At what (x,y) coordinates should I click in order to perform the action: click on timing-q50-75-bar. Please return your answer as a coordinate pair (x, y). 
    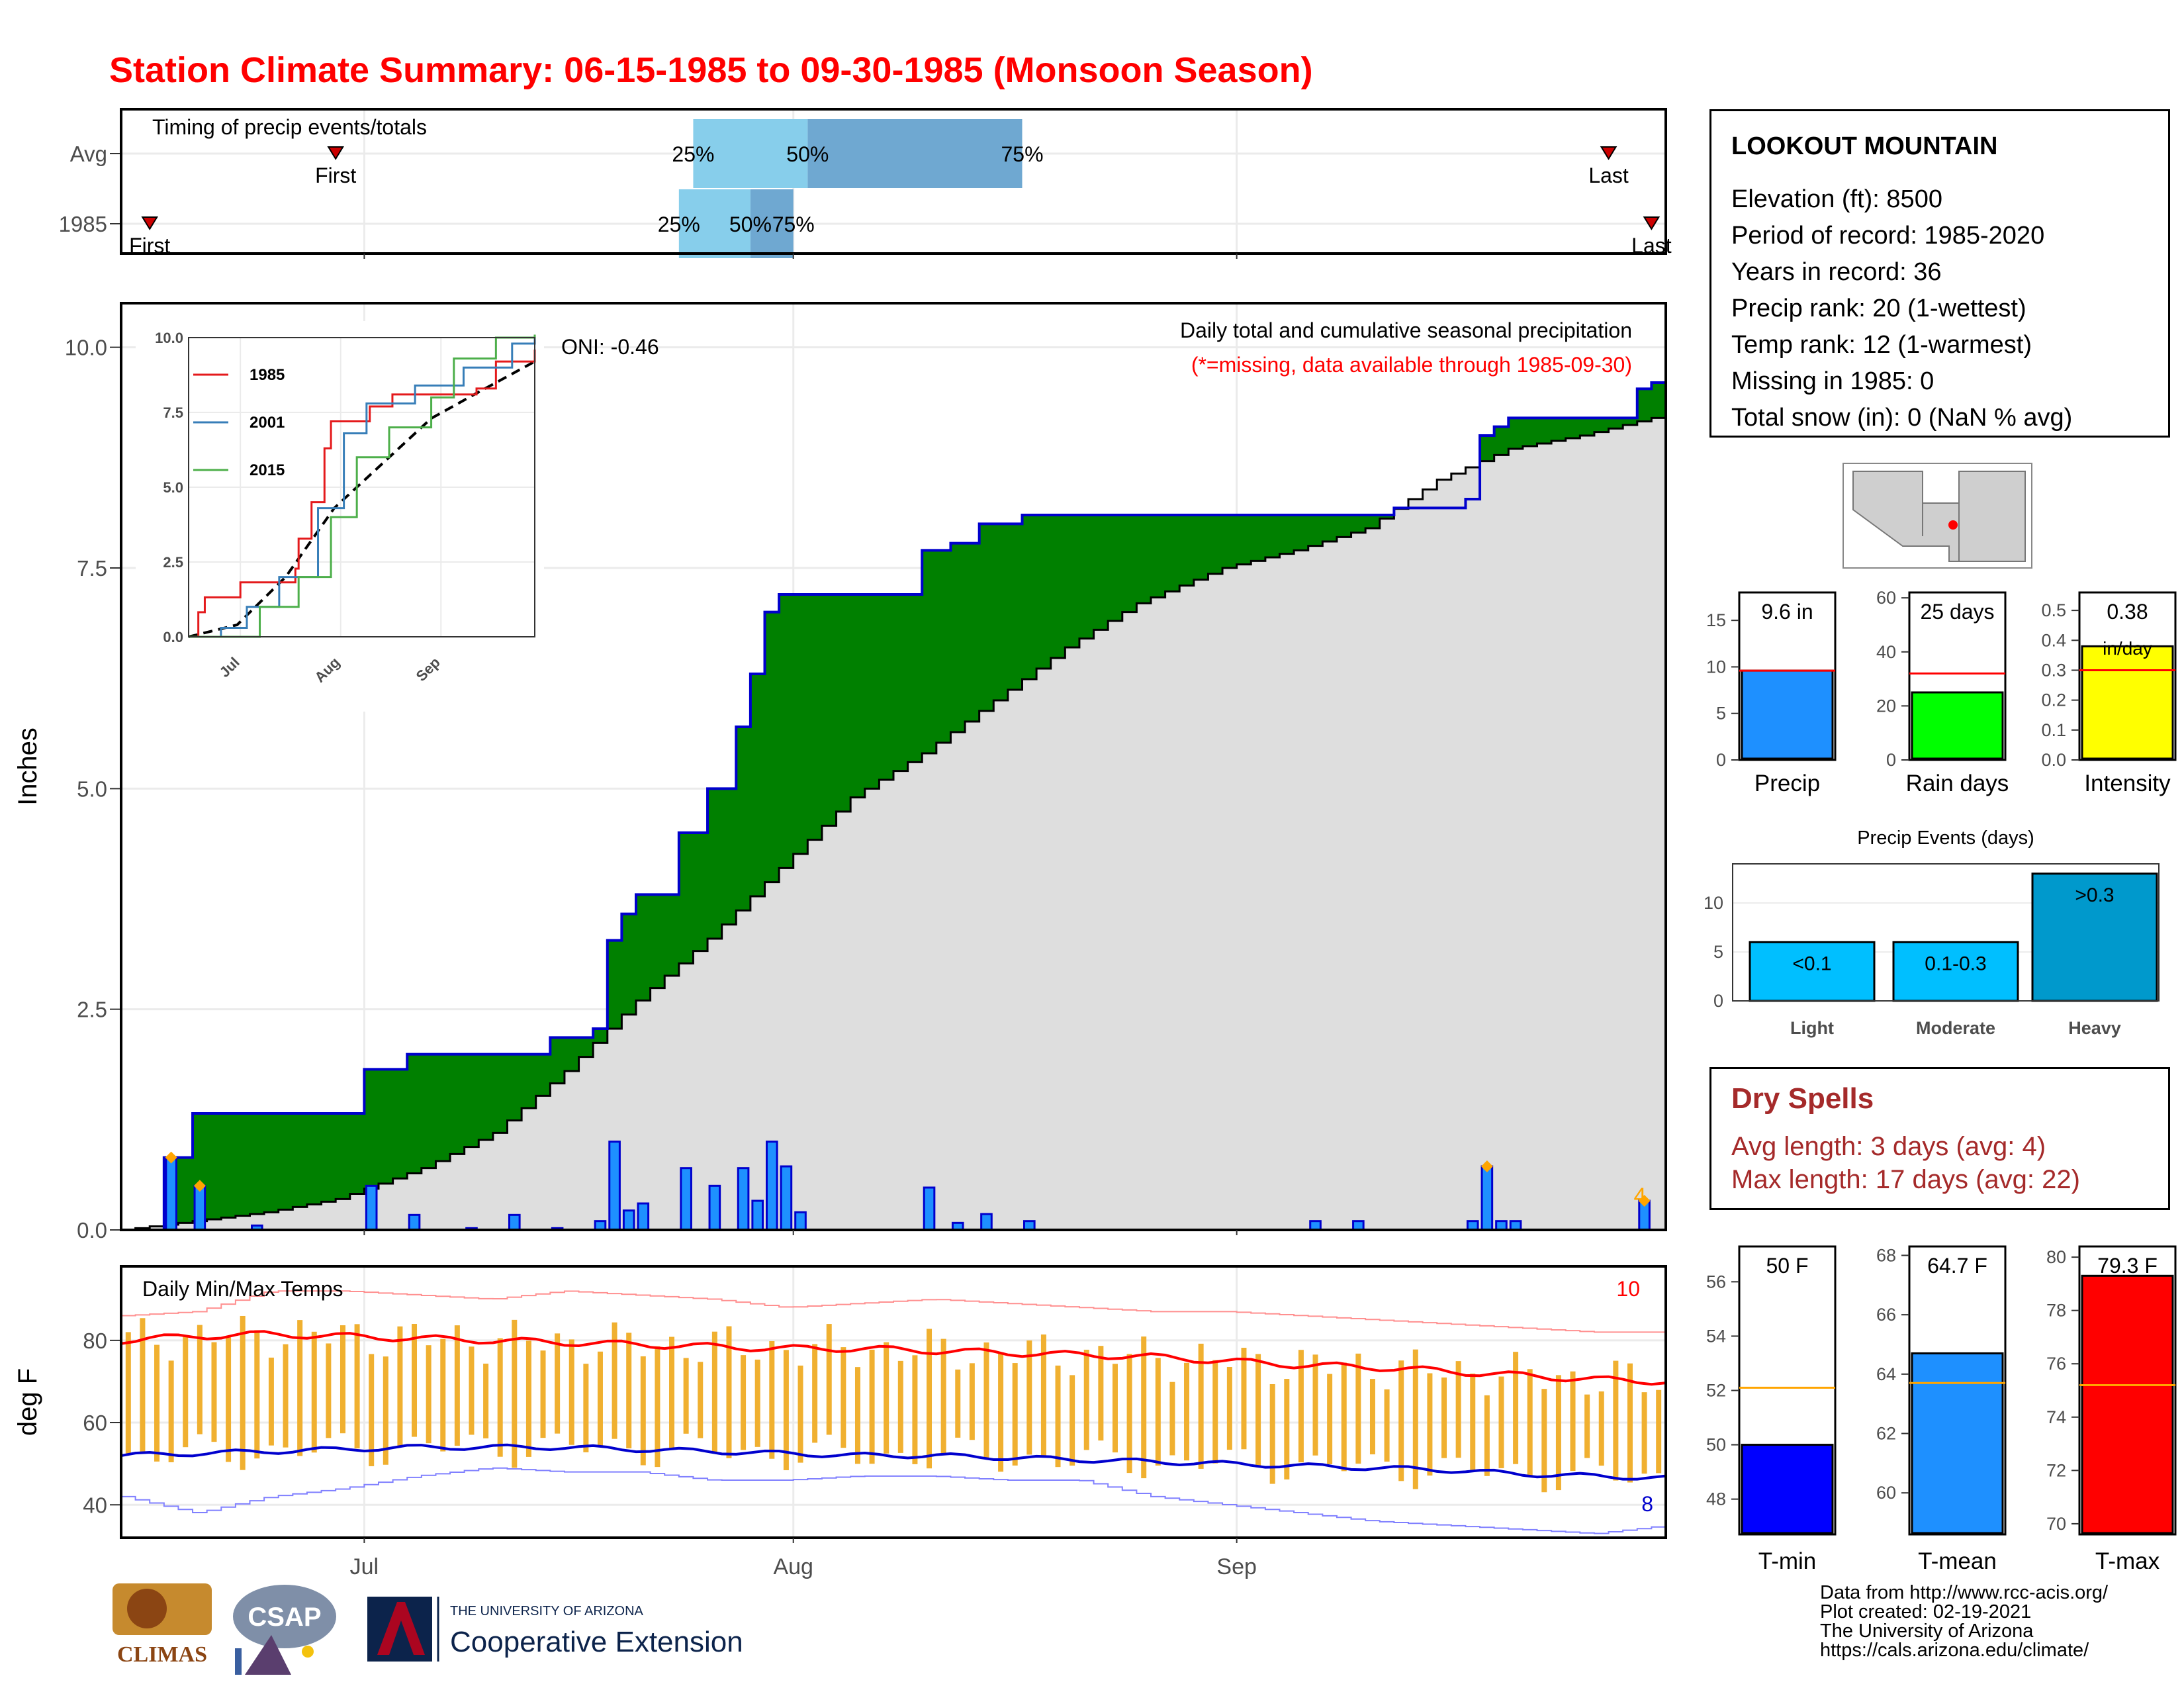
    Looking at the image, I should click on (772, 223).